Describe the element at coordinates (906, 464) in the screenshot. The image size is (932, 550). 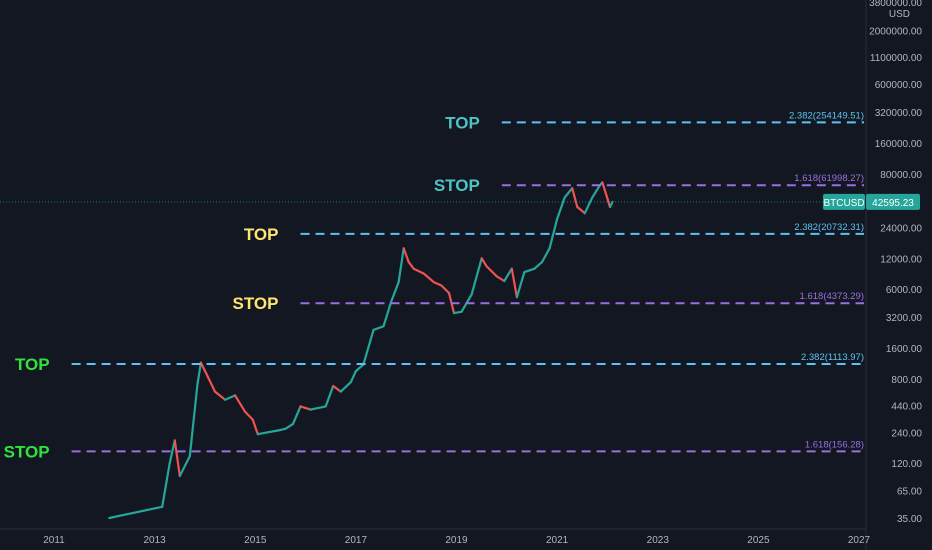
I see `y-tick-label: 120.00` at that location.